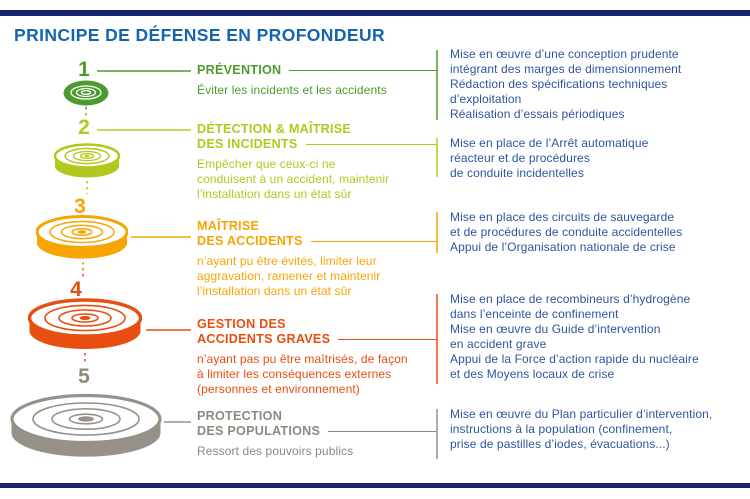 Image resolution: width=750 pixels, height=499 pixels. Describe the element at coordinates (375, 485) in the screenshot. I see `bottom-divider-bar` at that location.